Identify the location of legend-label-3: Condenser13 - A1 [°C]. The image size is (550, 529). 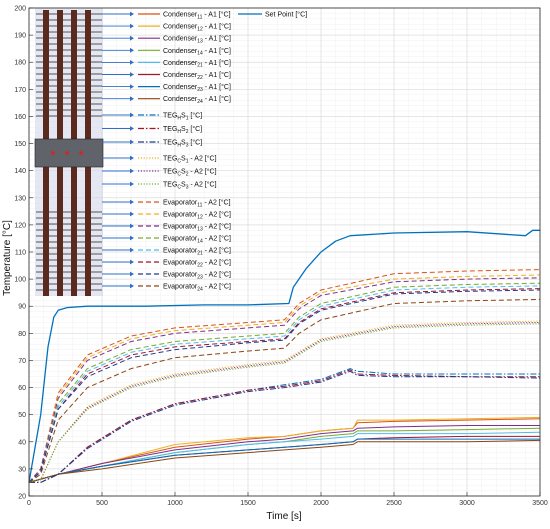
(197, 40).